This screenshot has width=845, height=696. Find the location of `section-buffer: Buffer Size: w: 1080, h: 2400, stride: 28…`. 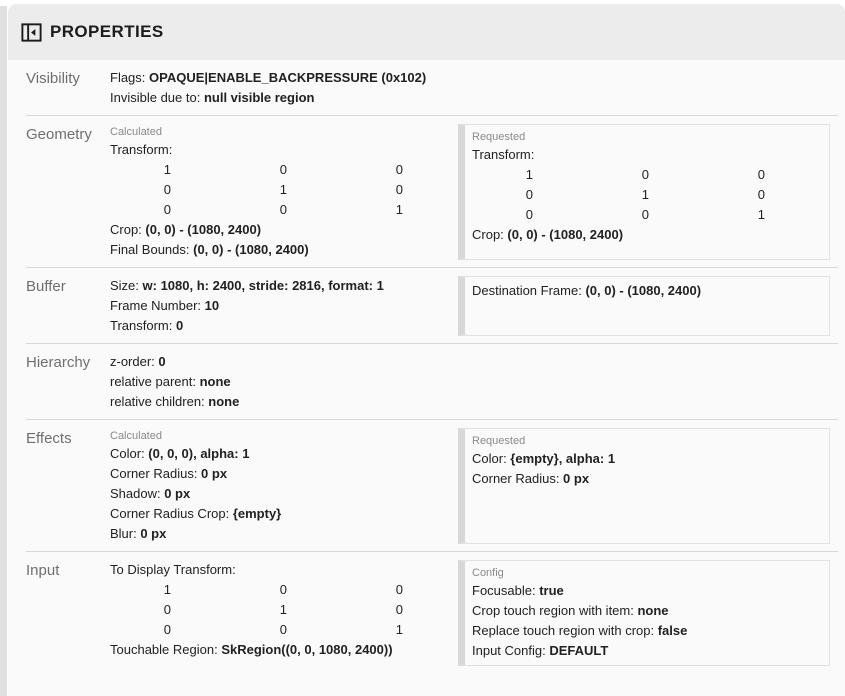

section-buffer: Buffer Size: w: 1080, h: 2400, stride: 28… is located at coordinates (432, 306).